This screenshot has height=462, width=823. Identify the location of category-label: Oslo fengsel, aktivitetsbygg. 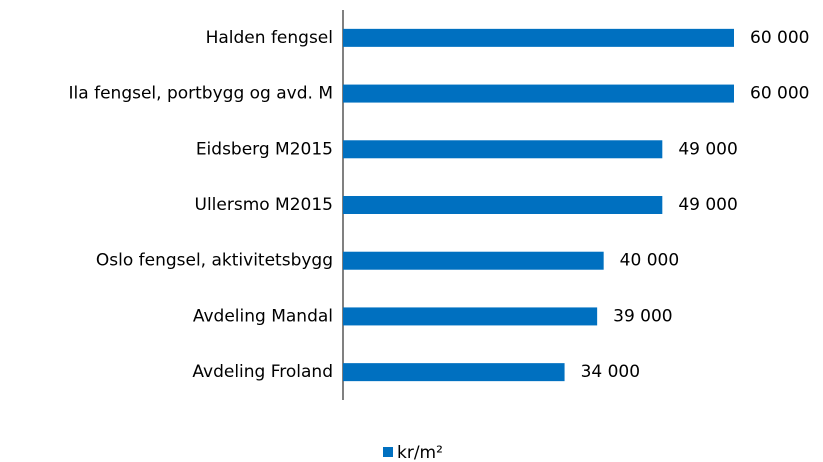
(214, 261).